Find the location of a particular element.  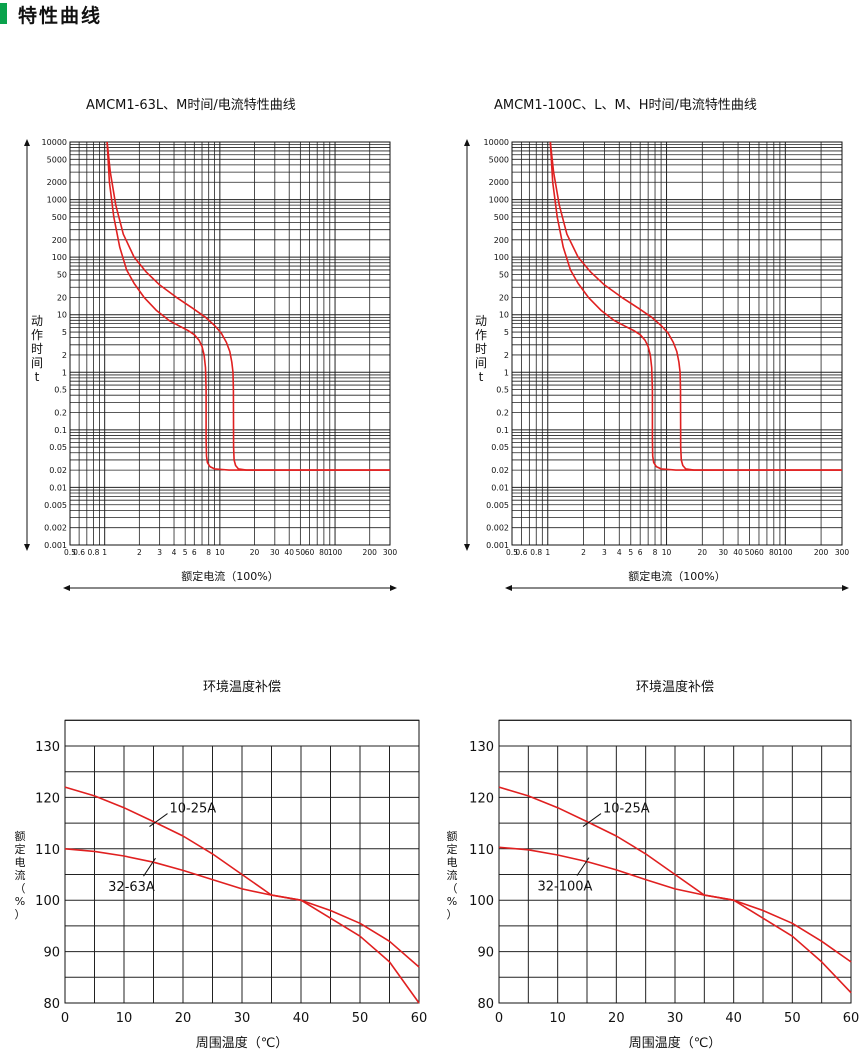

x-tick-label: 20 is located at coordinates (616, 1018).